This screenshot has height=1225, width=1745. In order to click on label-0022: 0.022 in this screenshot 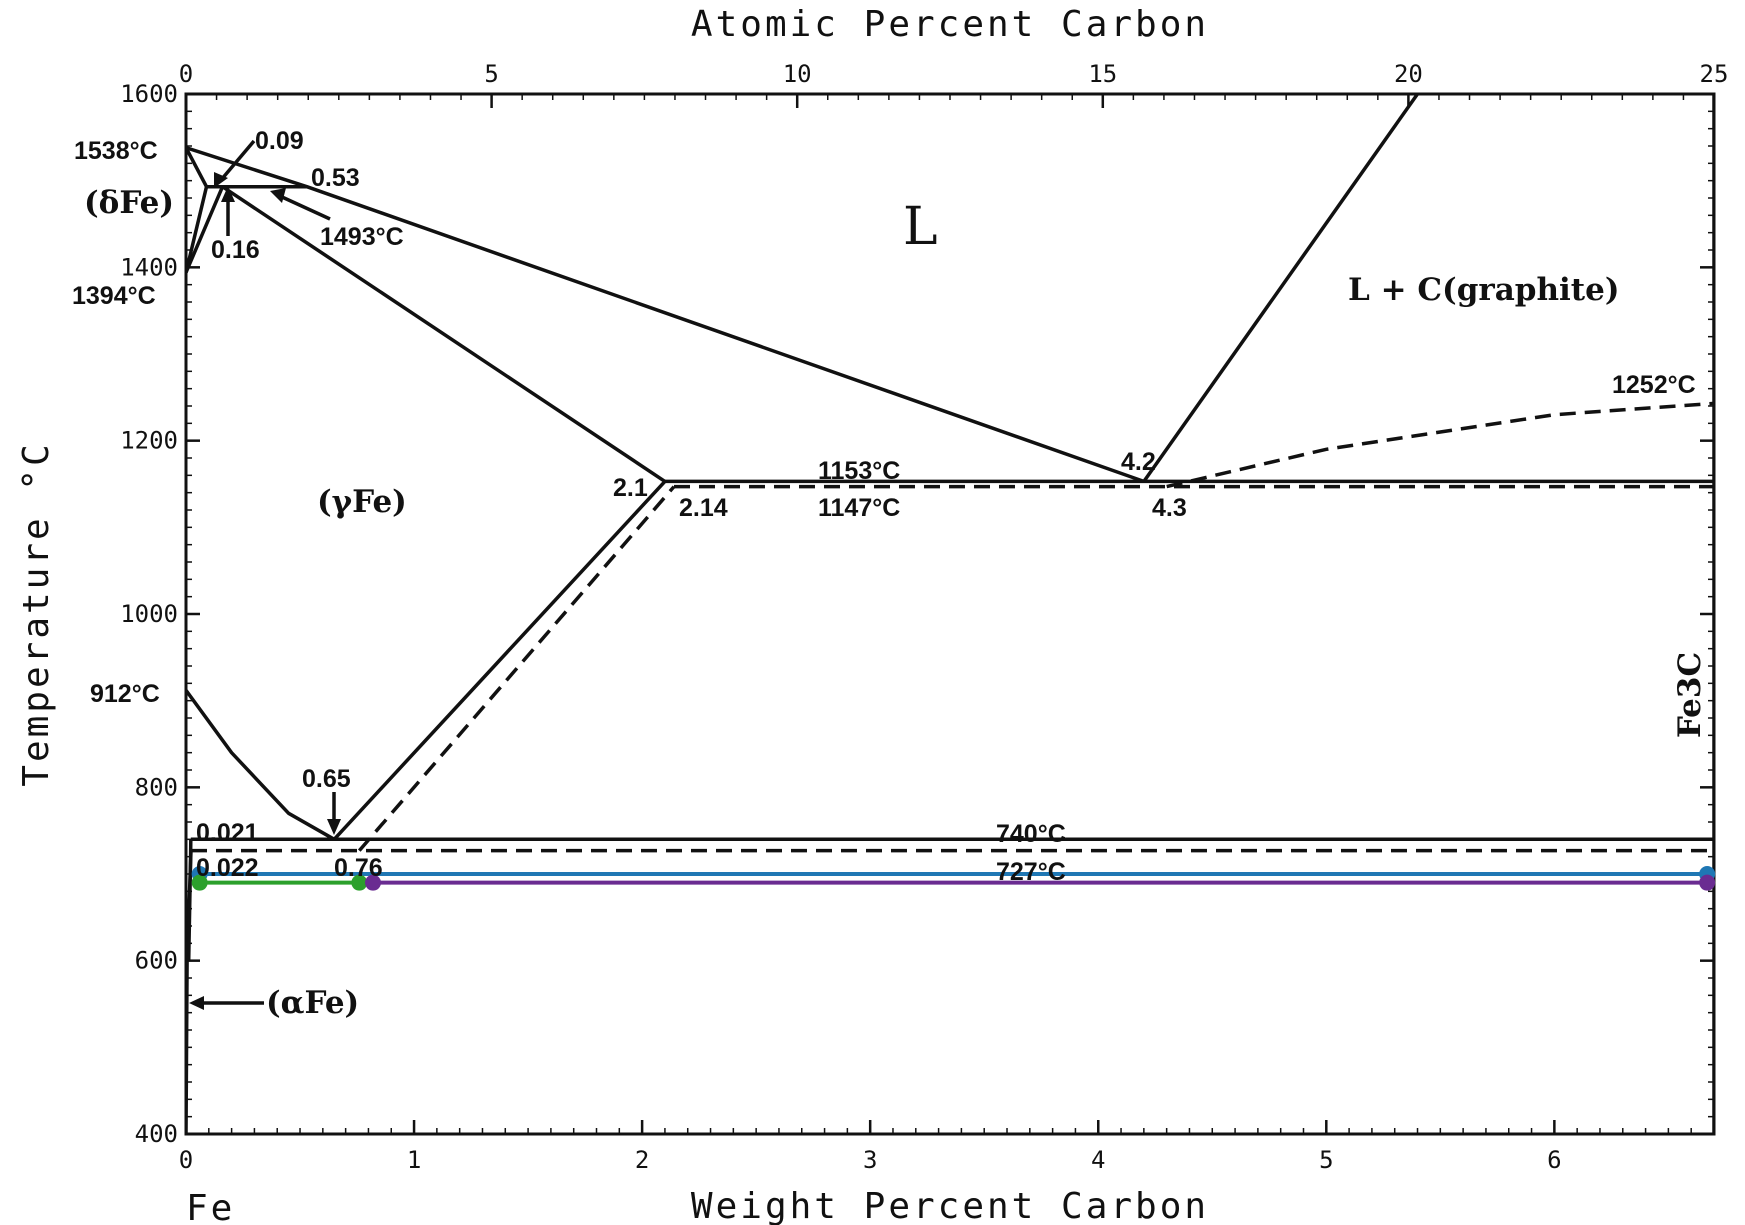, I will do `click(227, 868)`.